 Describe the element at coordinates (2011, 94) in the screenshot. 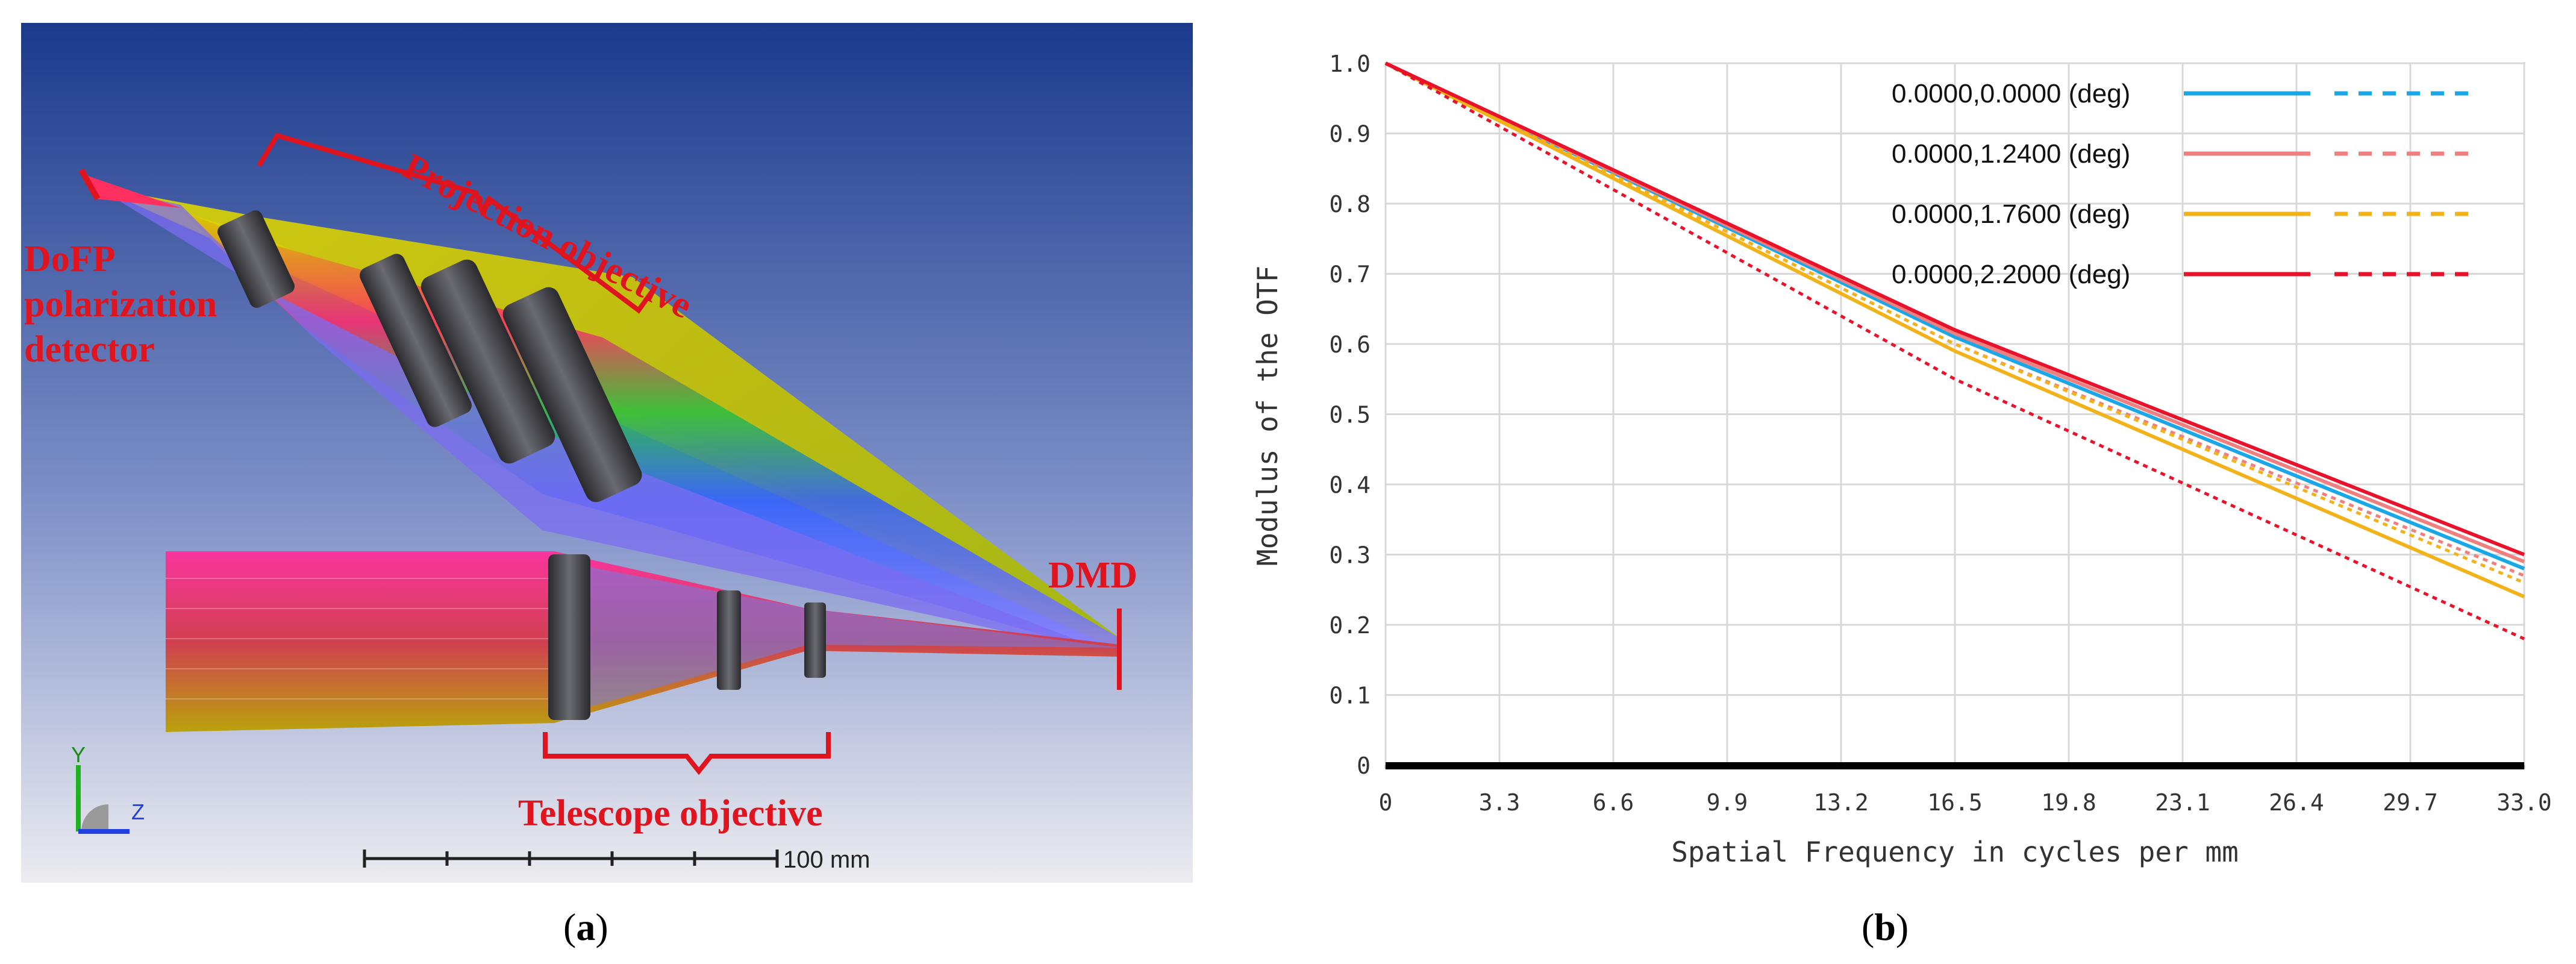

I see `legend-entry-label: 0.0000,0.0000 (deg)` at that location.